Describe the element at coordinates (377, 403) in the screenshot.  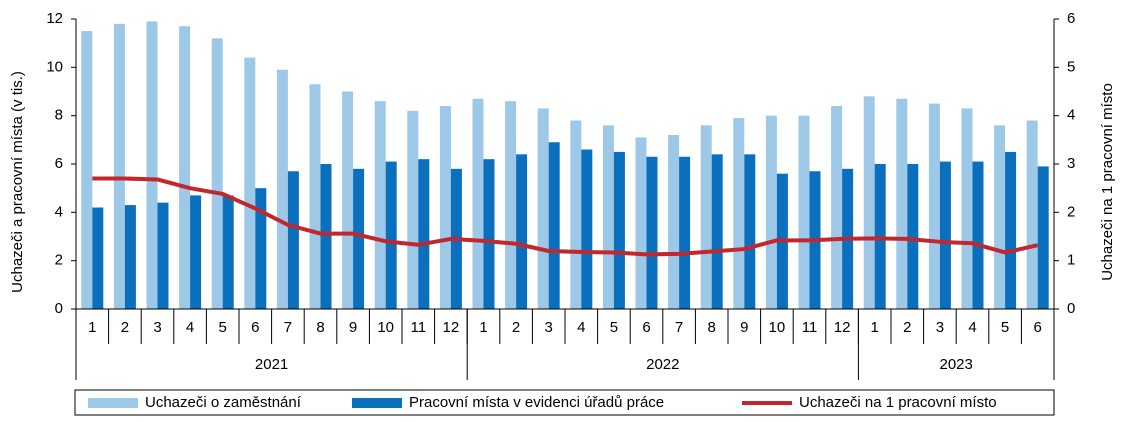
I see `legend-swatch` at that location.